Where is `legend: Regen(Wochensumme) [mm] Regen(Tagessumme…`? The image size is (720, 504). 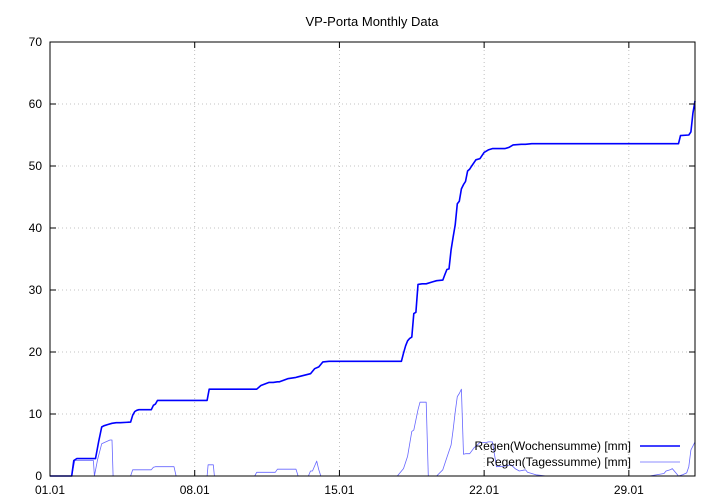 legend: Regen(Wochensumme) [mm] Regen(Tagessumme… is located at coordinates (577, 454).